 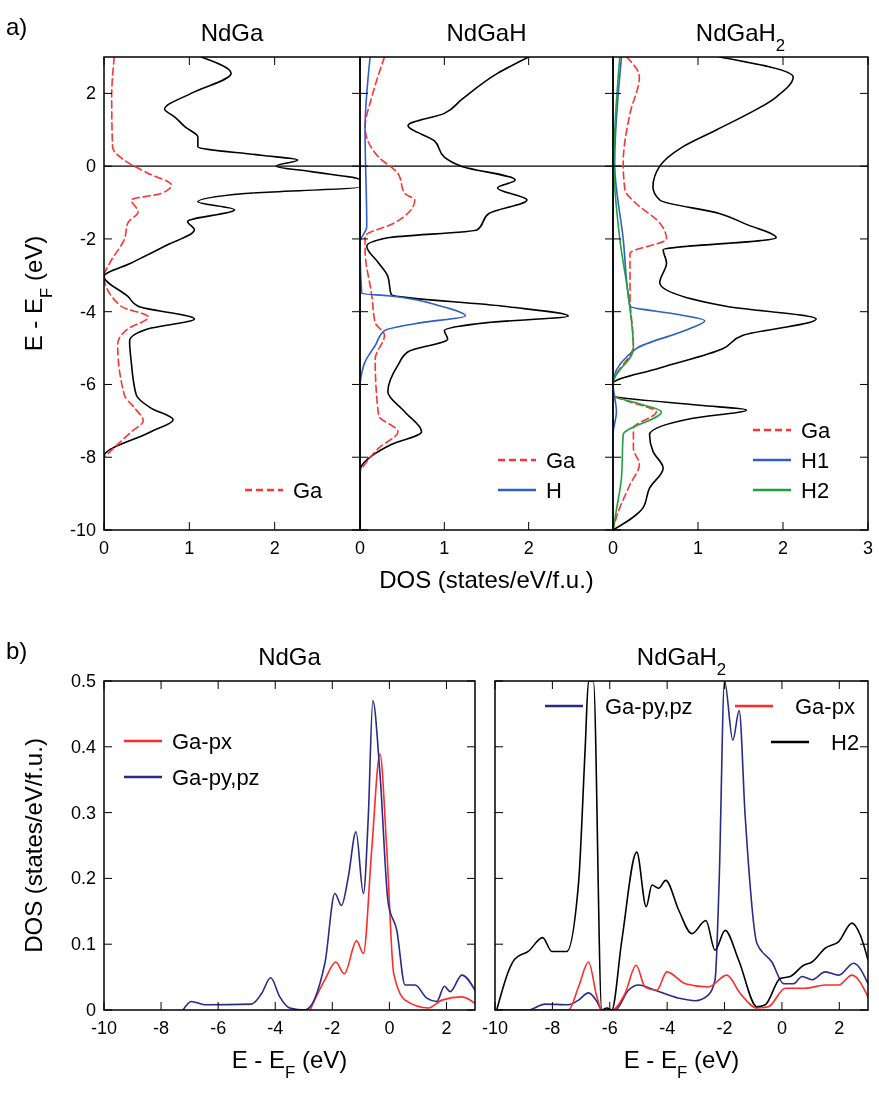 What do you see at coordinates (87, 384) in the screenshot?
I see `y-tick-label: -6` at bounding box center [87, 384].